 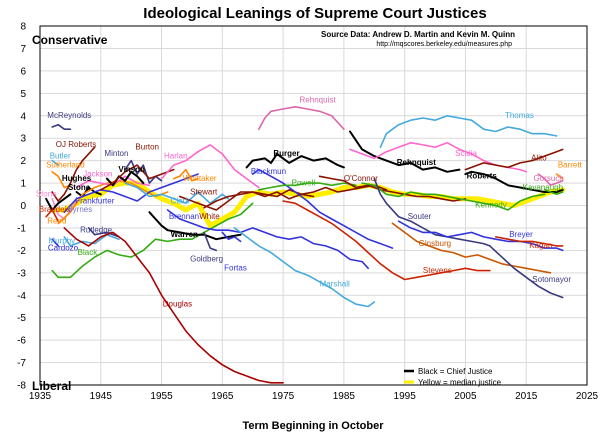 What do you see at coordinates (161, 396) in the screenshot?
I see `x-tick-label: 1955` at bounding box center [161, 396].